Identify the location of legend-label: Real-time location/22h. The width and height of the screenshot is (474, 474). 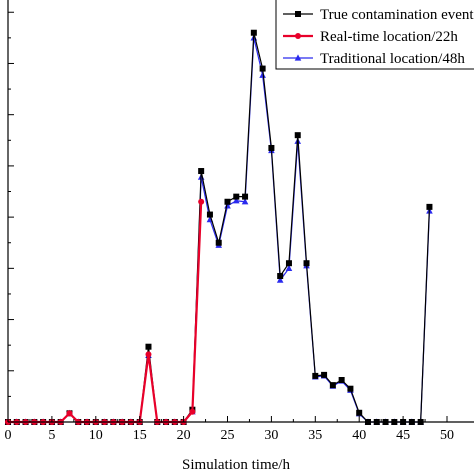
(389, 37).